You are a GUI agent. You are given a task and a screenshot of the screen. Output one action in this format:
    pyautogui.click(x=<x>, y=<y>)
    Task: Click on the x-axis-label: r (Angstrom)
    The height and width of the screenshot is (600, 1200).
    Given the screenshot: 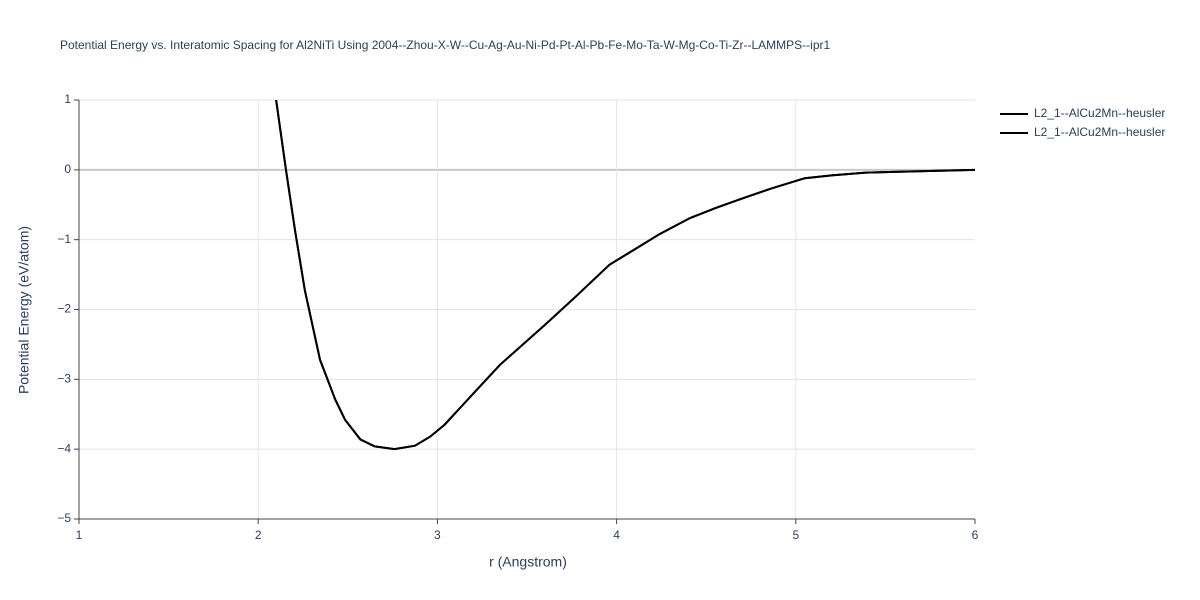 What is the action you would take?
    pyautogui.click(x=528, y=562)
    